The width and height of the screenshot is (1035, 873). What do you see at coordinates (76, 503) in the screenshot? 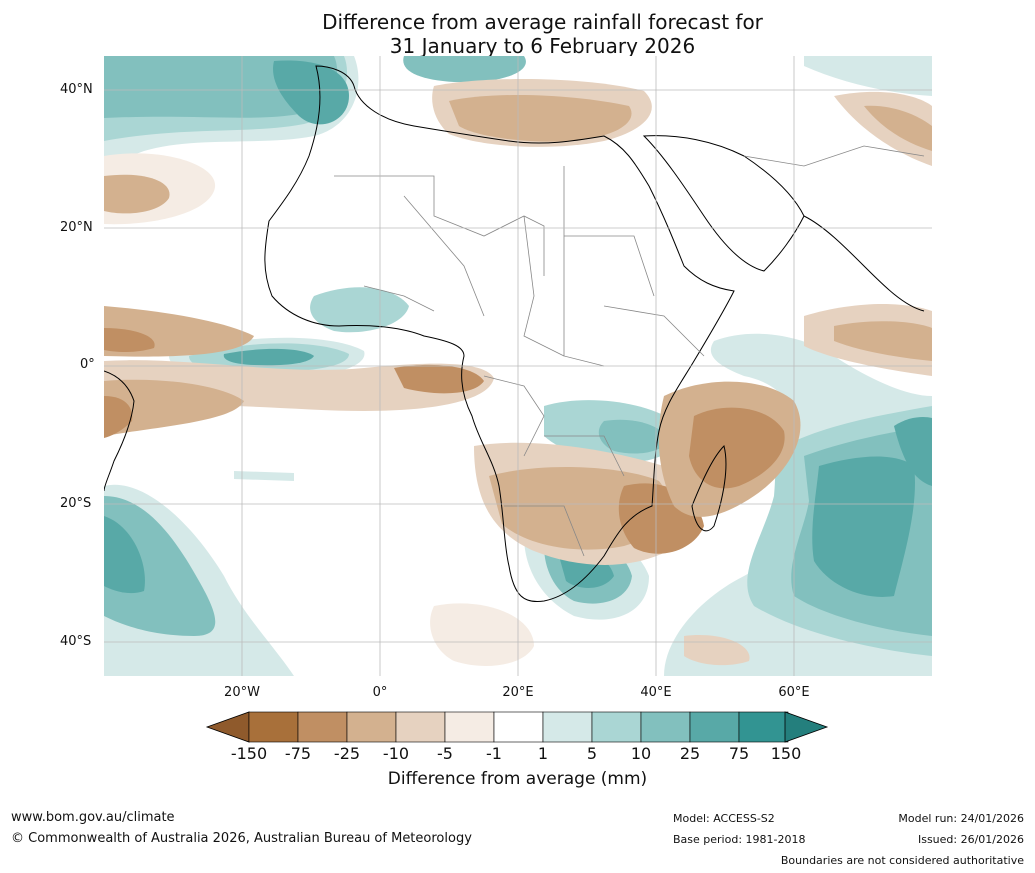
I see `lat-label-20s: 20°S` at bounding box center [76, 503].